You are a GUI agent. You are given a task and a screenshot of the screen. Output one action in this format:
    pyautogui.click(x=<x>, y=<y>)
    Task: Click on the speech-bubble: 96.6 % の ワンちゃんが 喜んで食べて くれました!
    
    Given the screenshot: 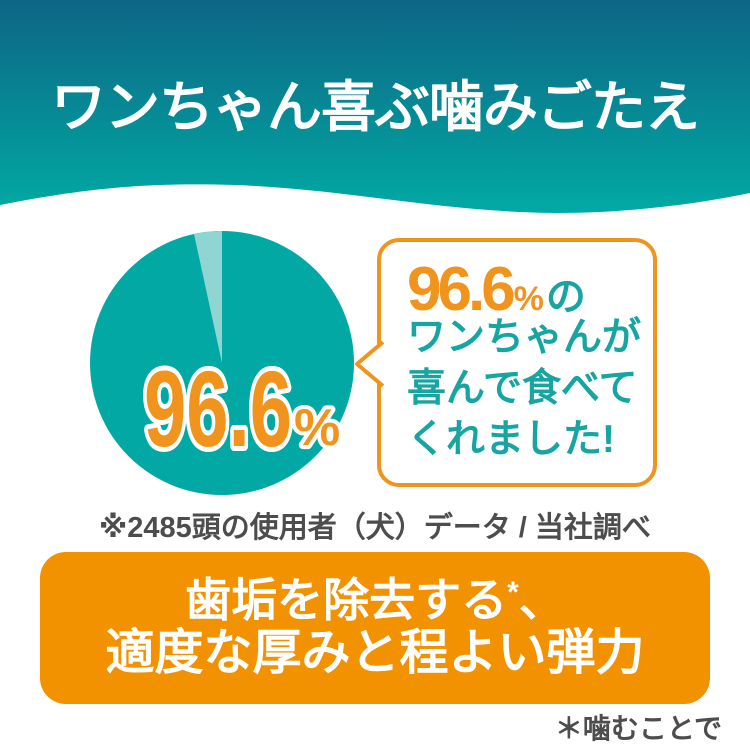 What is the action you would take?
    pyautogui.click(x=517, y=362)
    